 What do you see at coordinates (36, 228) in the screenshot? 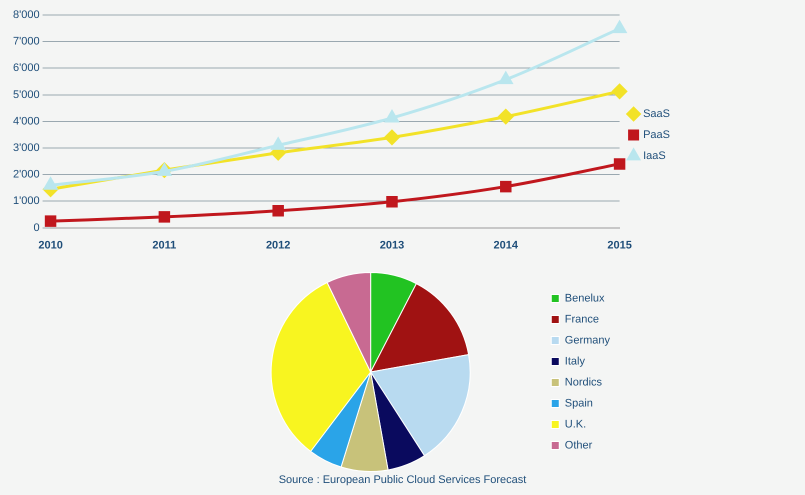
I see `y-tick-label: 0` at bounding box center [36, 228].